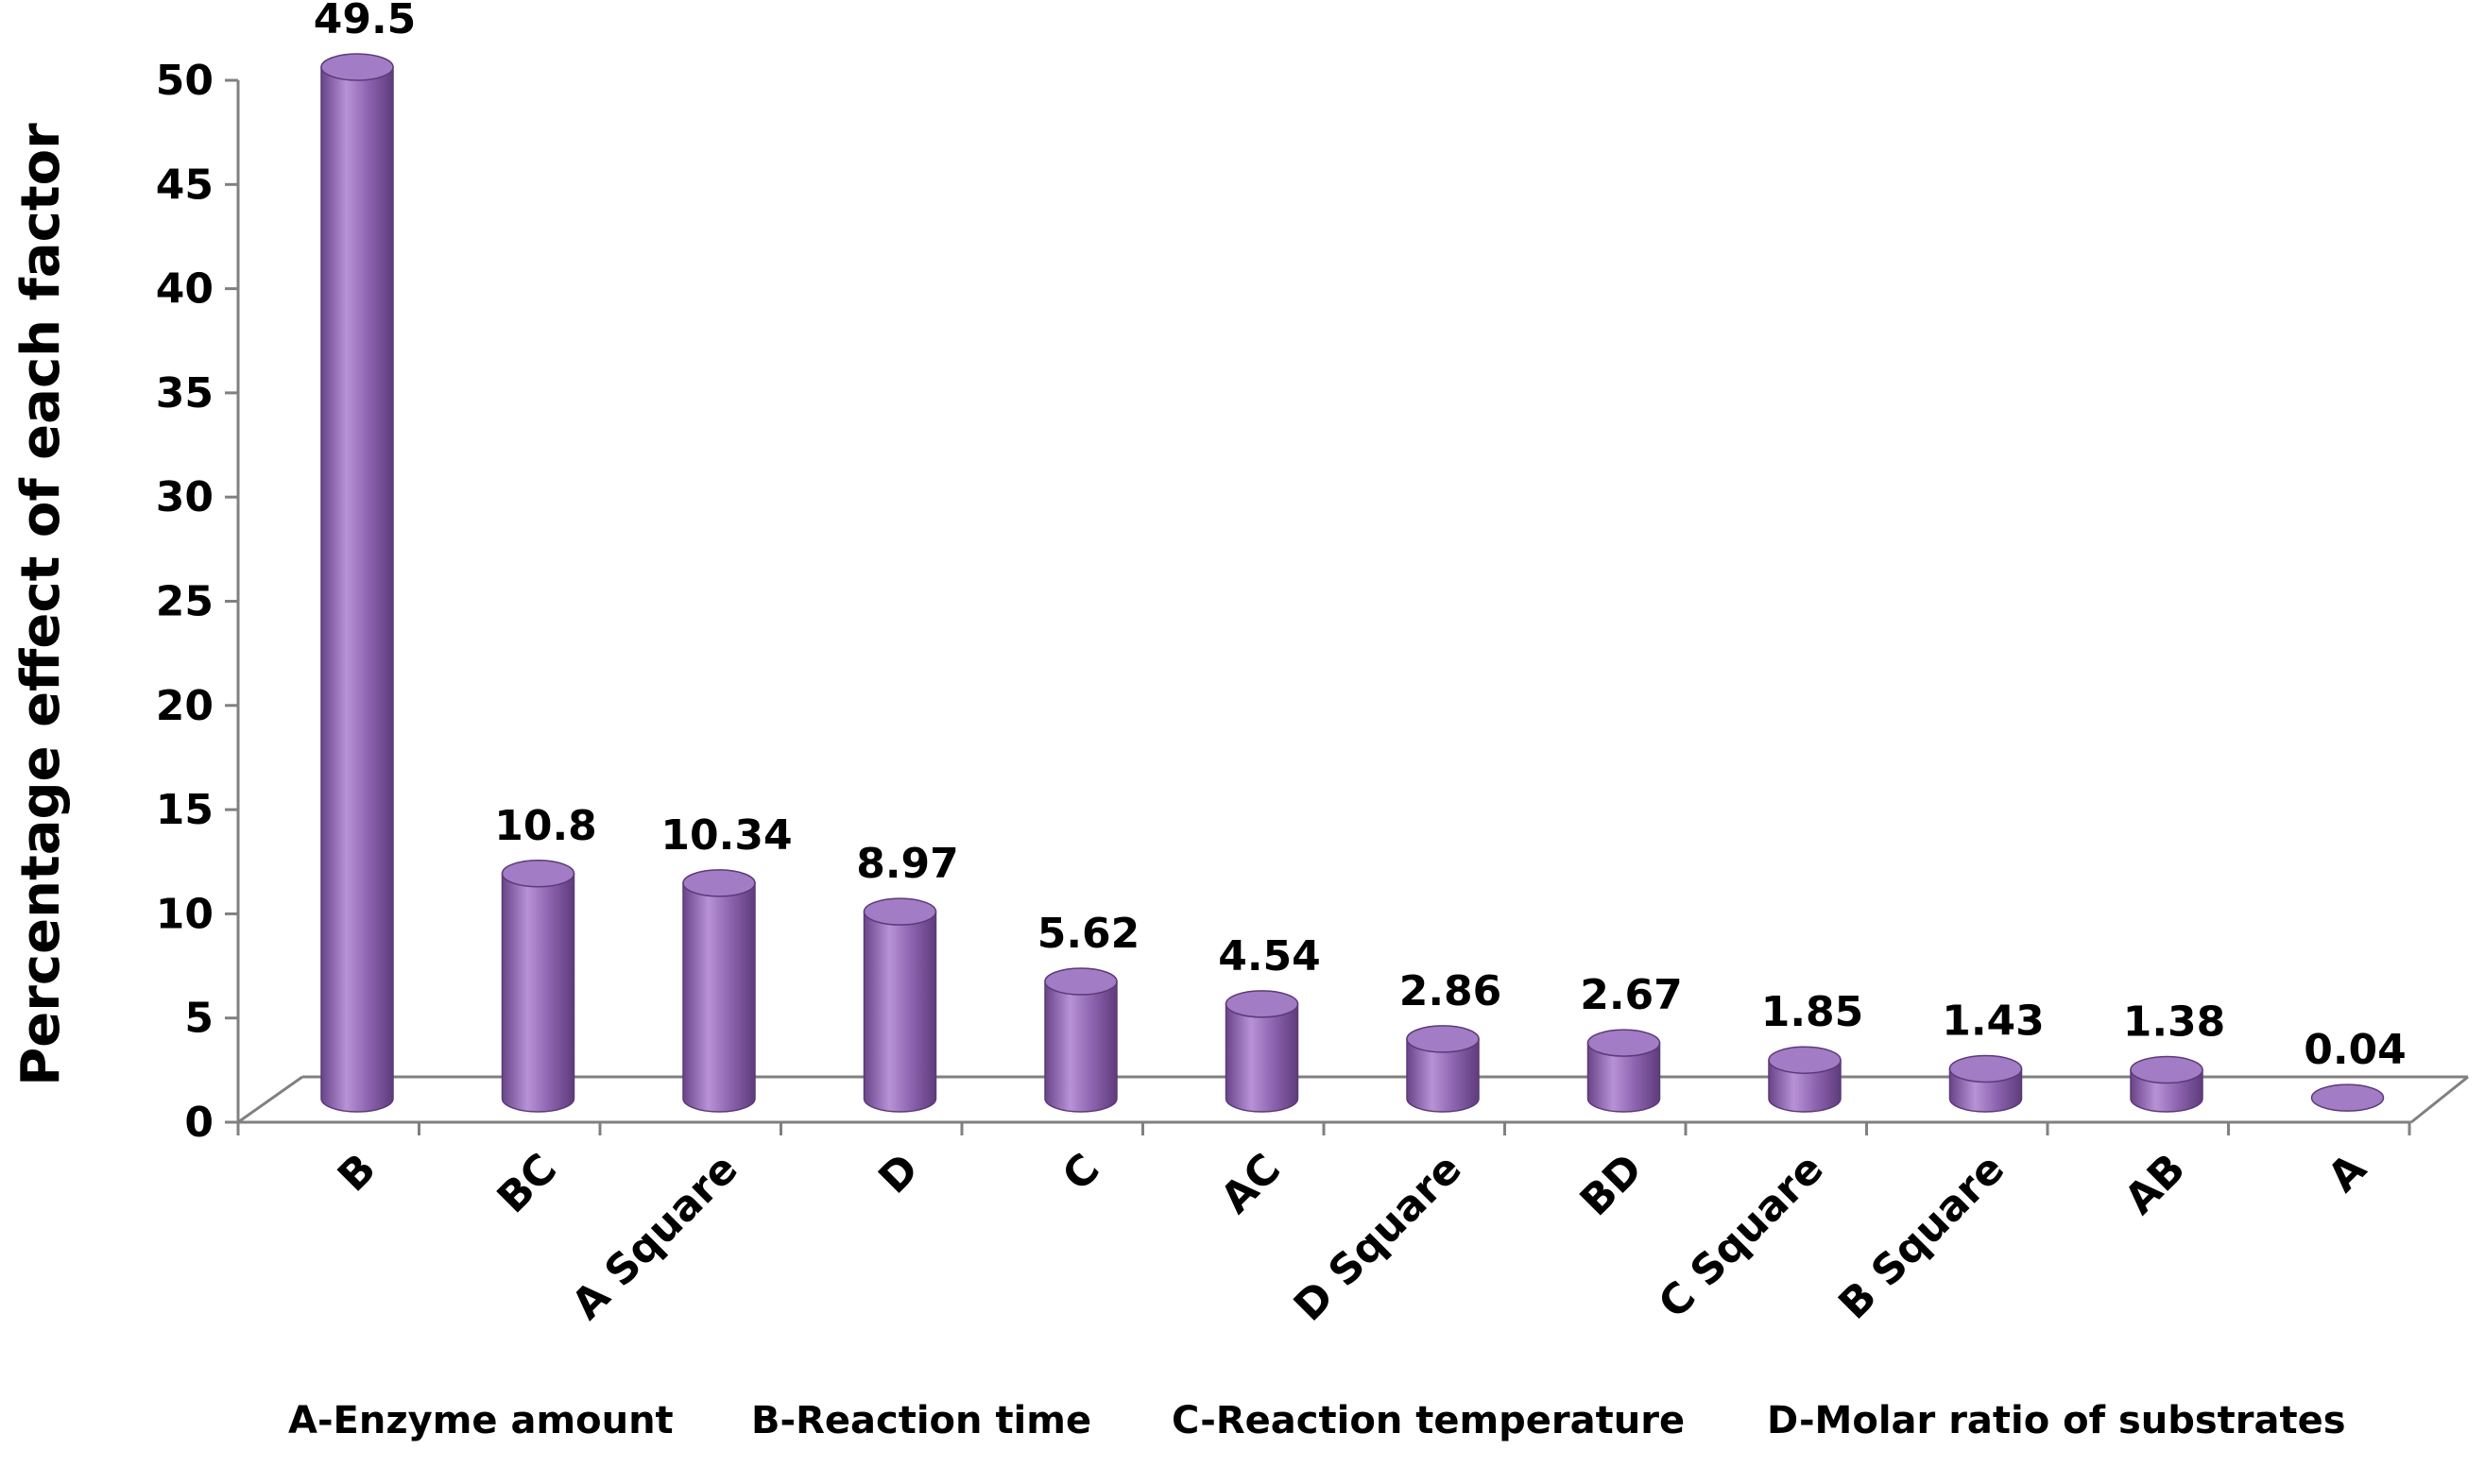 The height and width of the screenshot is (1484, 2485). What do you see at coordinates (185, 602) in the screenshot?
I see `y-tick-label-25: 25` at bounding box center [185, 602].